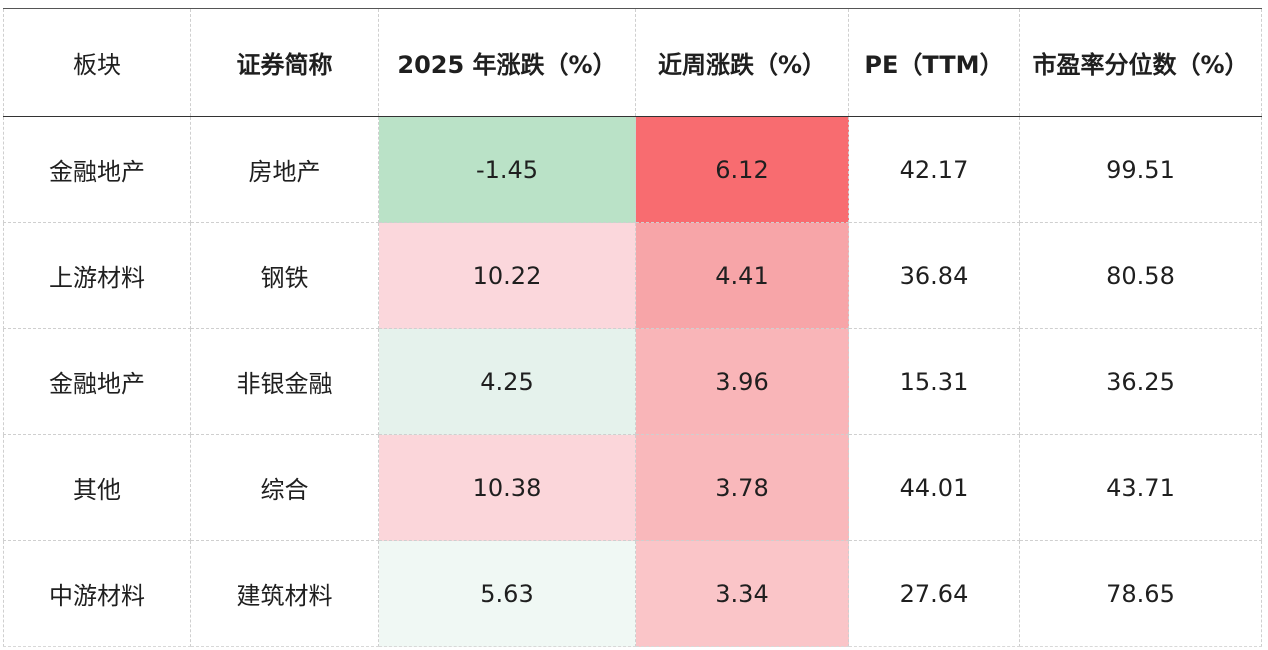  What do you see at coordinates (742, 593) in the screenshot?
I see `cell-week-change: 3.34` at bounding box center [742, 593].